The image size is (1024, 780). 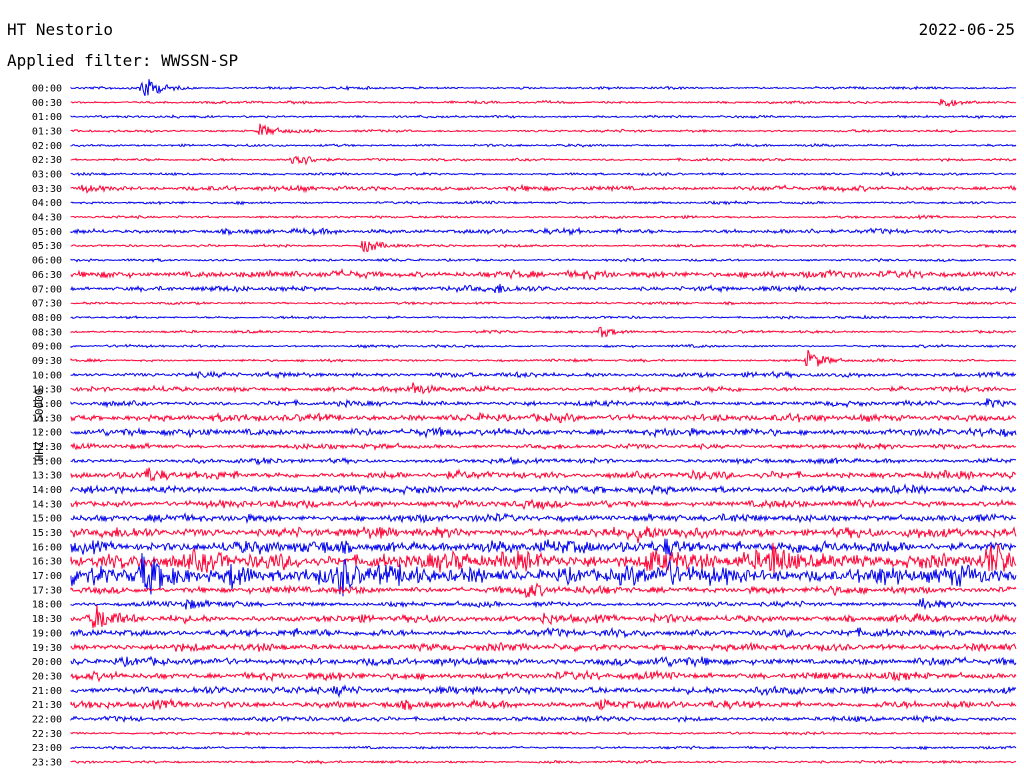 What do you see at coordinates (47, 390) in the screenshot?
I see `time-label-1030: 10:30` at bounding box center [47, 390].